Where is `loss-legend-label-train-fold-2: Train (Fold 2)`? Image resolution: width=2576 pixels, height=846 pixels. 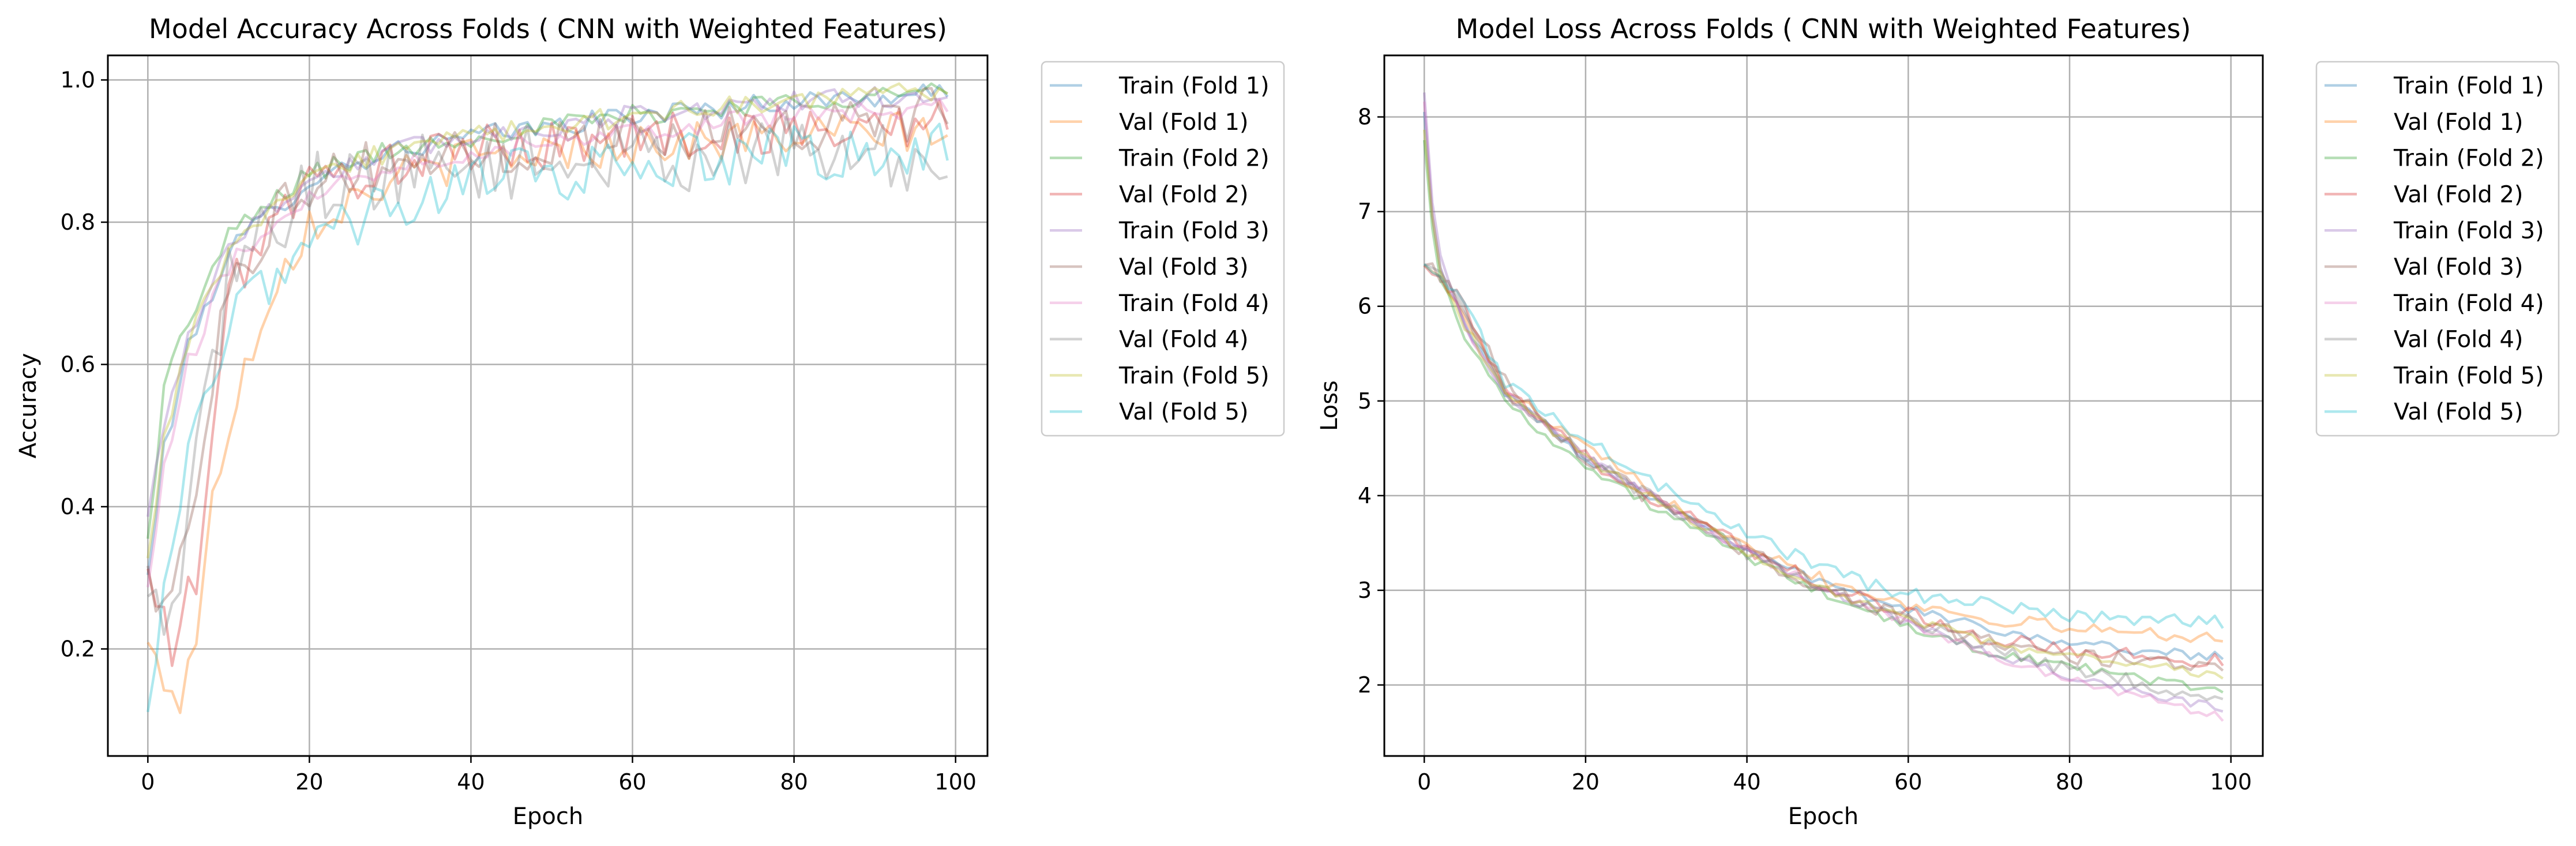
loss-legend-label-train-fold-2: Train (Fold 2) is located at coordinates (2468, 158).